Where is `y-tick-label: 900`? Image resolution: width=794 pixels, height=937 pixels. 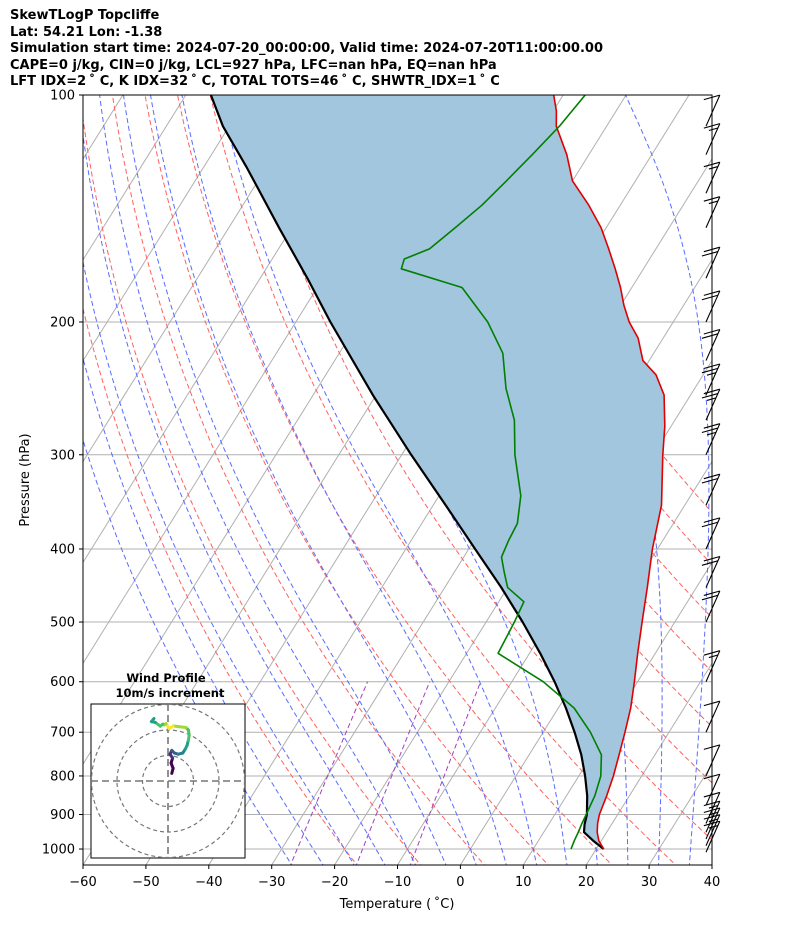 y-tick-label: 900 is located at coordinates (62, 815).